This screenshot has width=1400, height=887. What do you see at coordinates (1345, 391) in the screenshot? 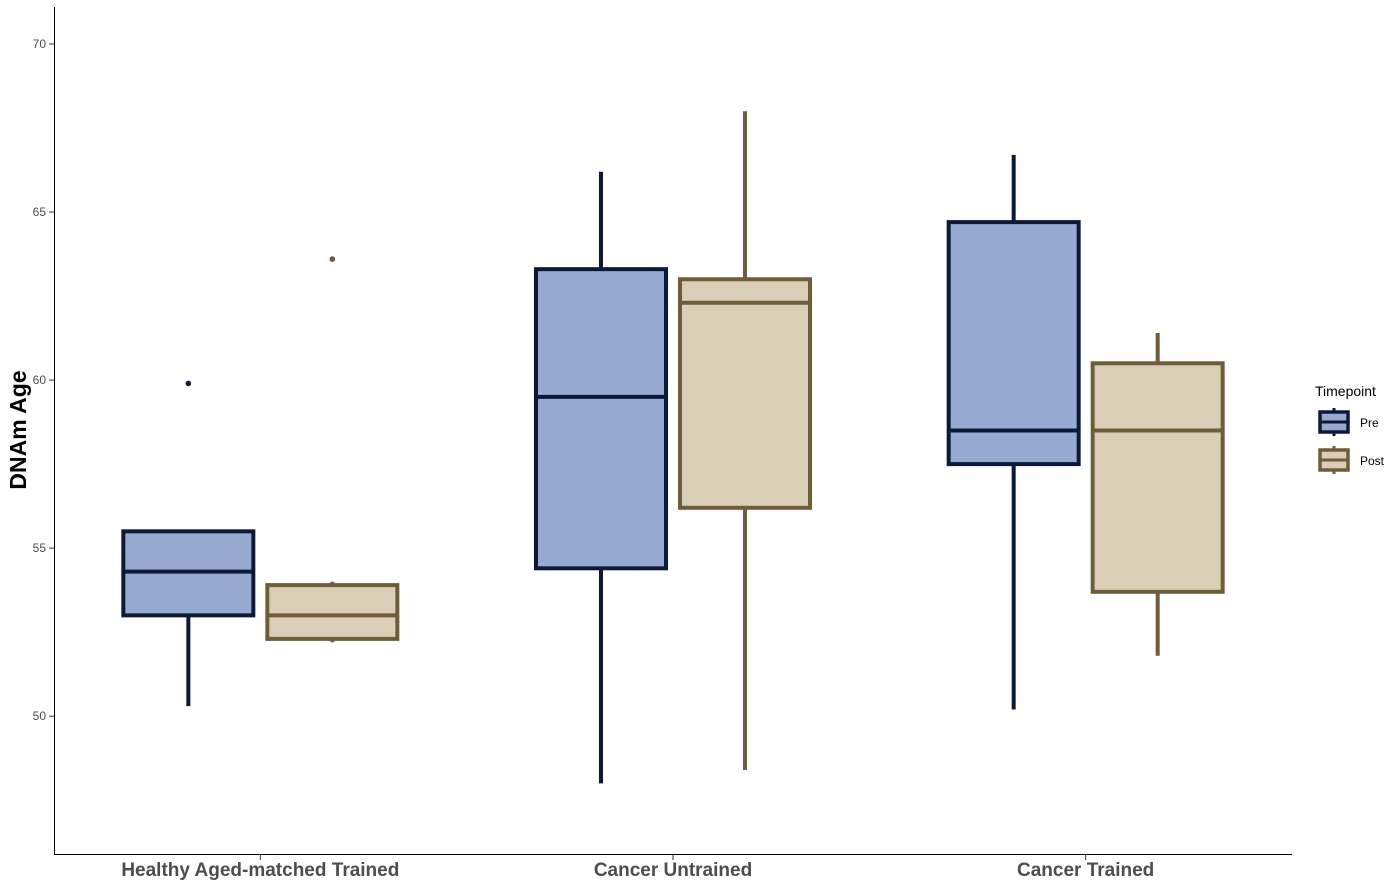
I see `legend-title: Timepoint` at bounding box center [1345, 391].